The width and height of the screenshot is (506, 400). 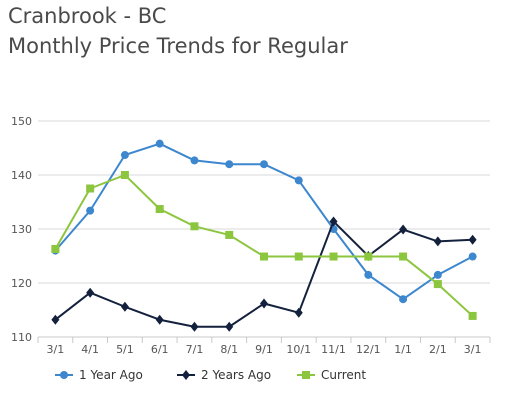 What do you see at coordinates (125, 349) in the screenshot?
I see `x-tick-label: 5/1` at bounding box center [125, 349].